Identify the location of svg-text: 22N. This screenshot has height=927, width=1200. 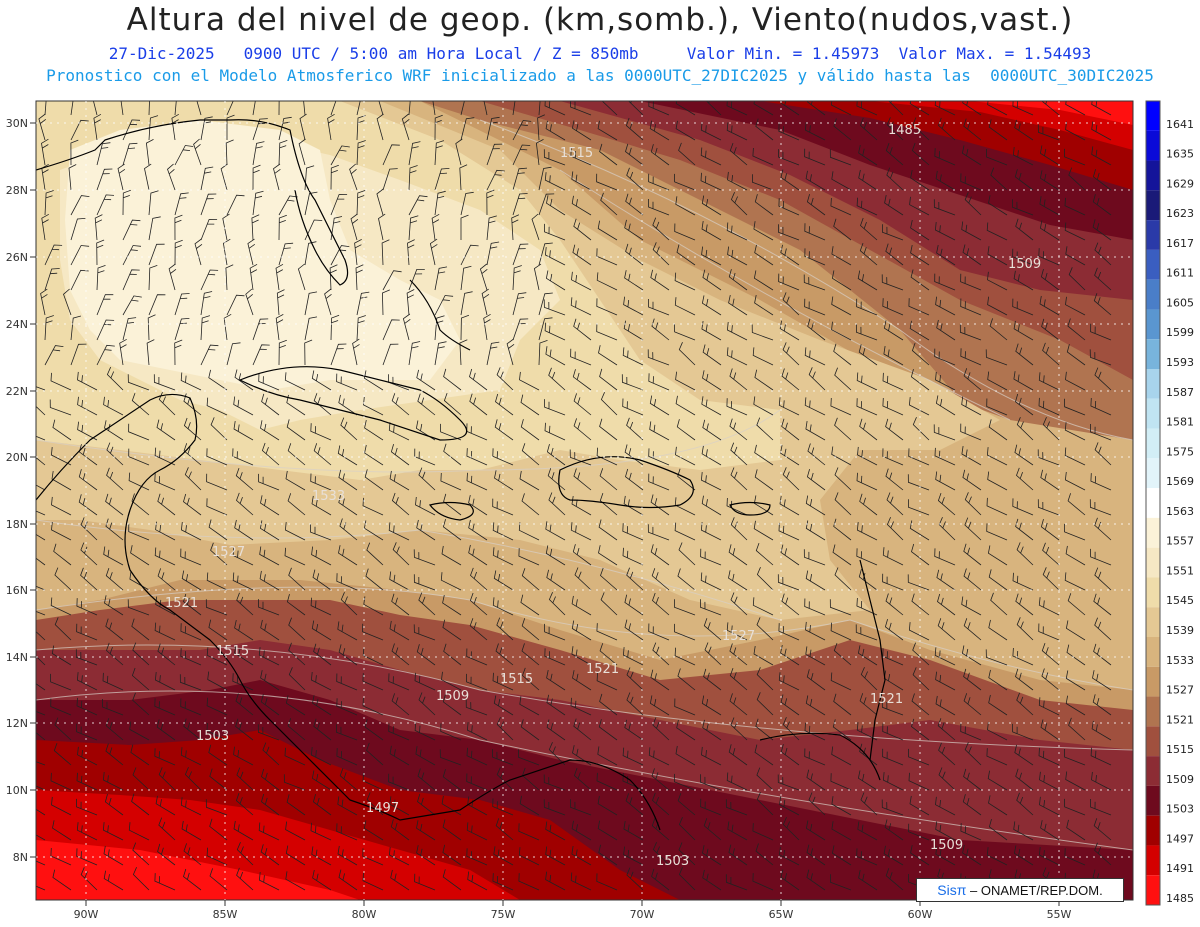
(17, 391).